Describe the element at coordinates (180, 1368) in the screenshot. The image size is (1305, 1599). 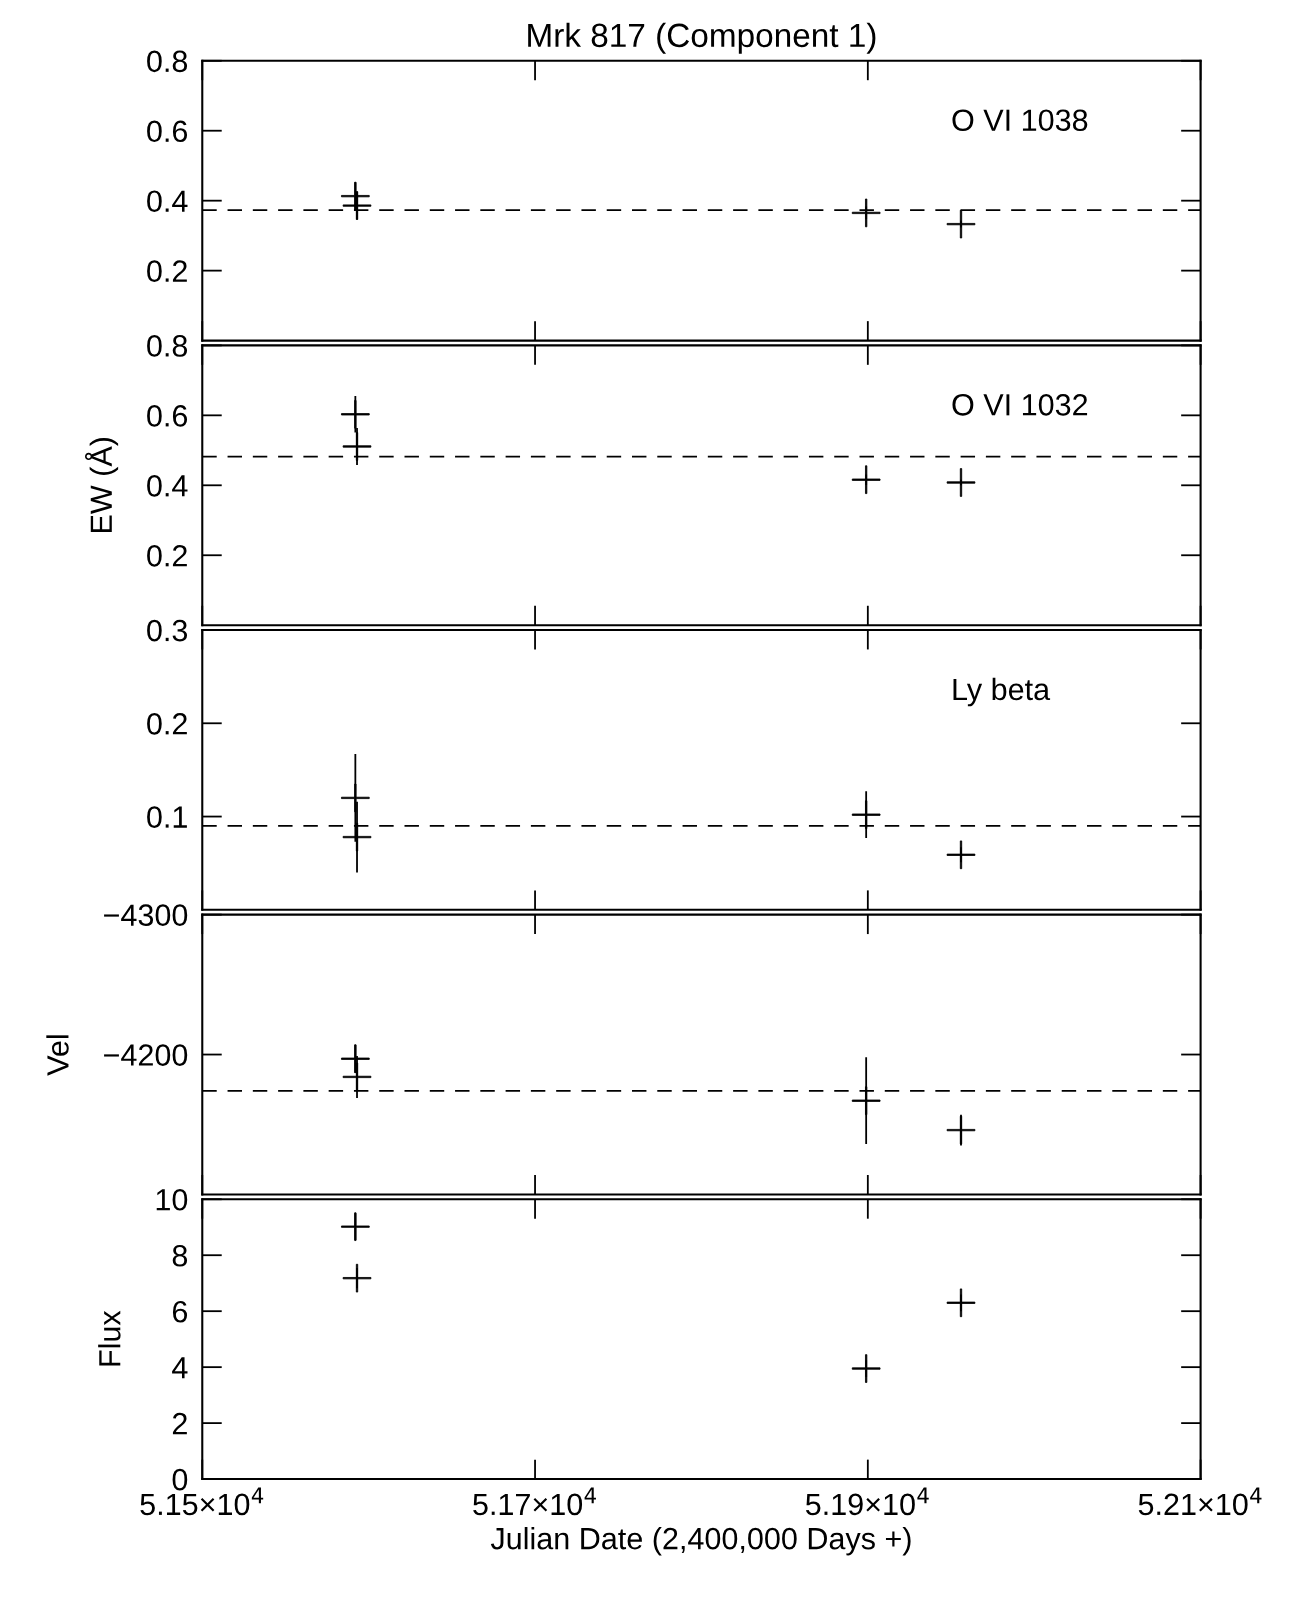
I see `y-tick-label: 4` at that location.